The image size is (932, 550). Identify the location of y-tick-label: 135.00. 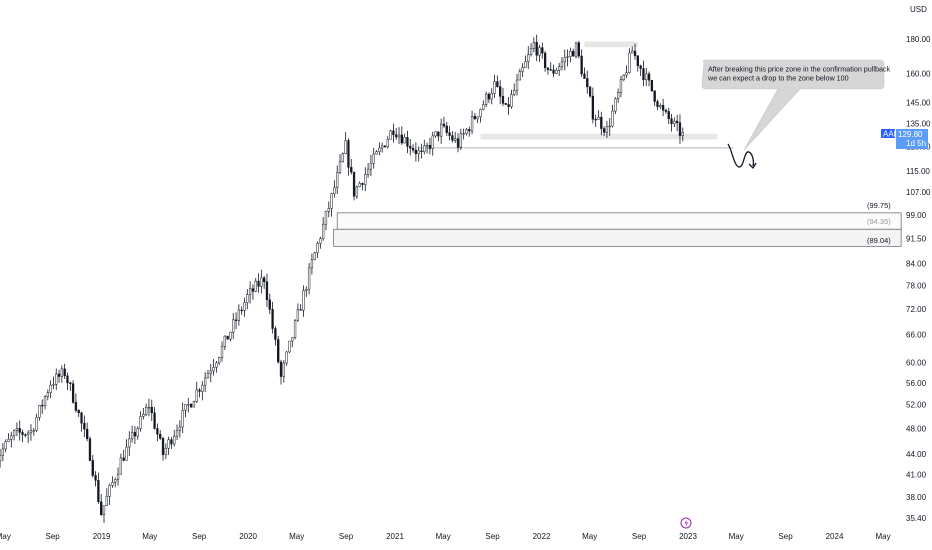
(918, 124).